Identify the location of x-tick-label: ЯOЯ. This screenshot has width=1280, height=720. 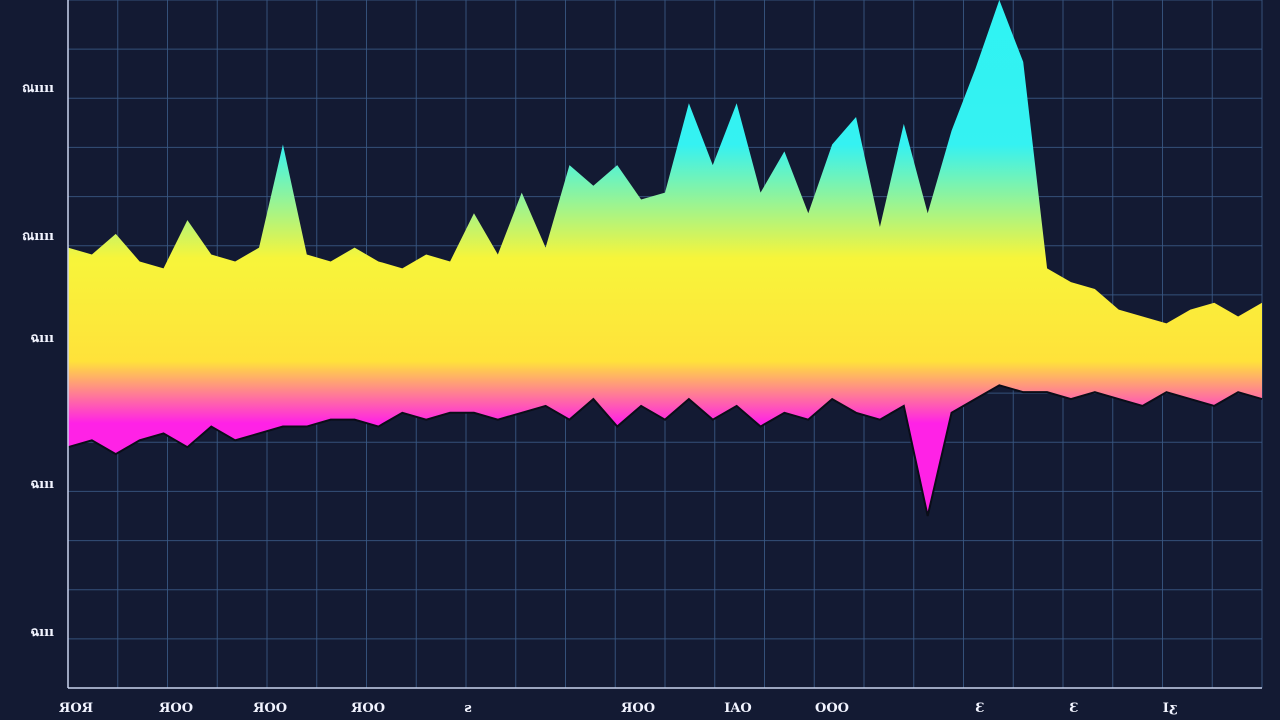
(76, 708).